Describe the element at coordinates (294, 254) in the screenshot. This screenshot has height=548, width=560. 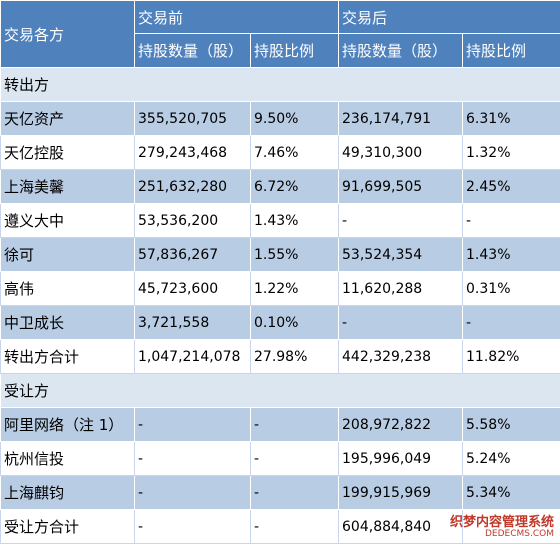
I see `cell-before-ratio: 1.55%` at that location.